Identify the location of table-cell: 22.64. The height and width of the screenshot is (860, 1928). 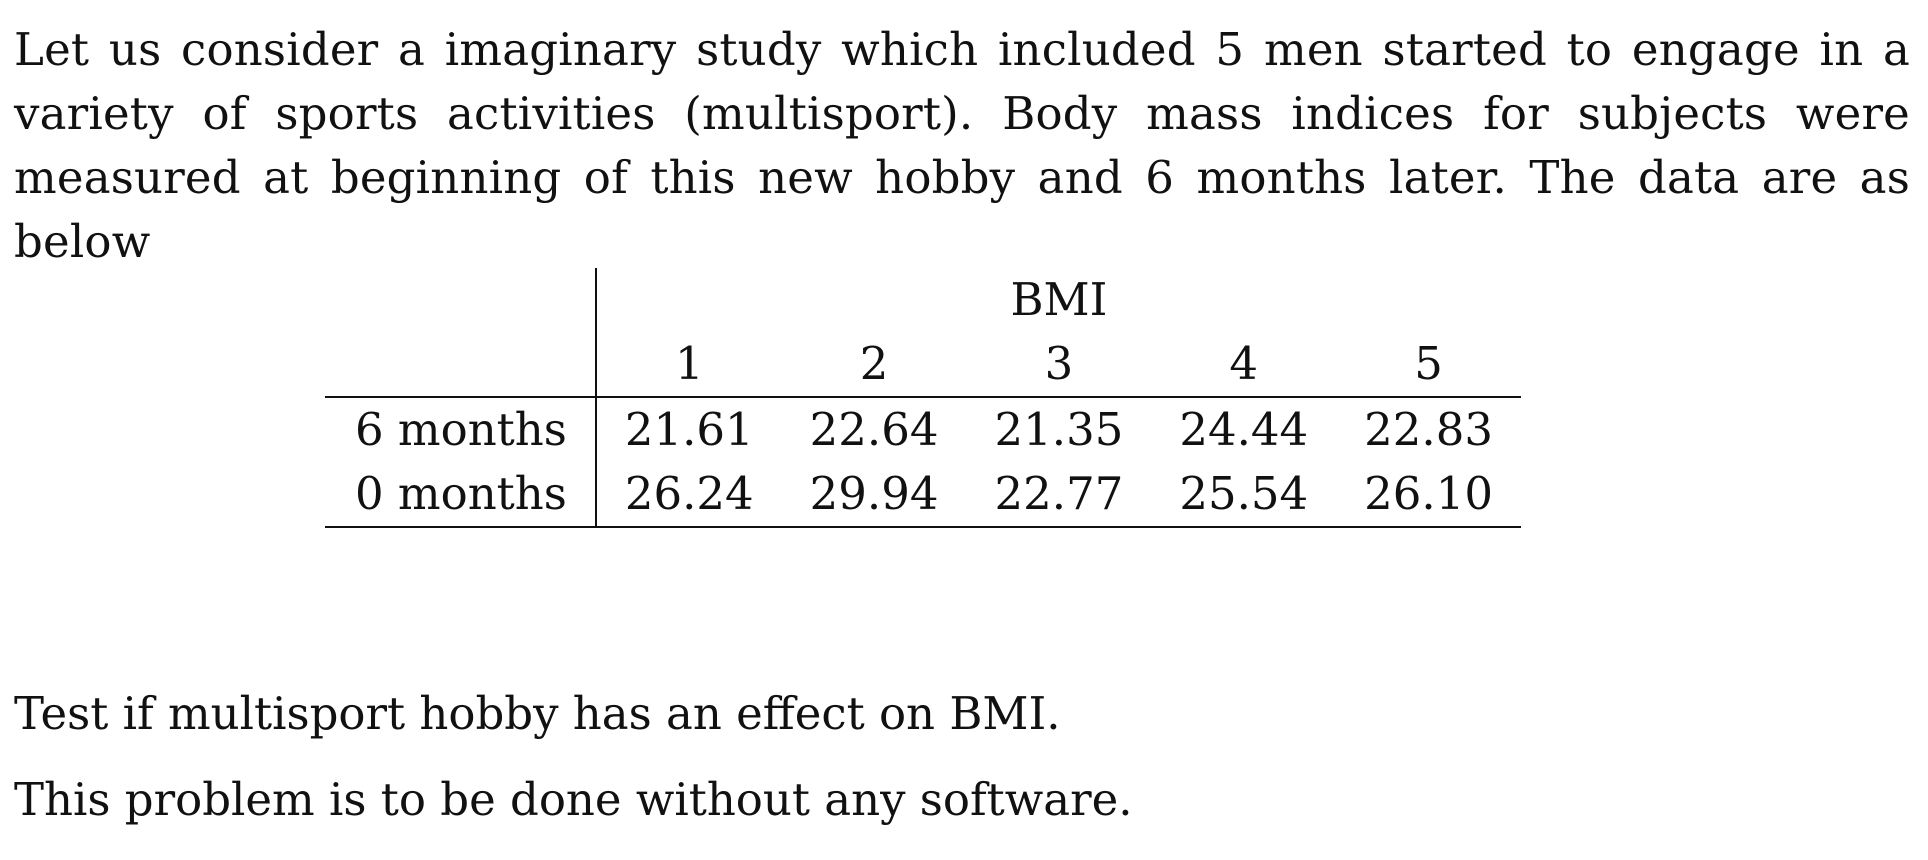
(874, 429).